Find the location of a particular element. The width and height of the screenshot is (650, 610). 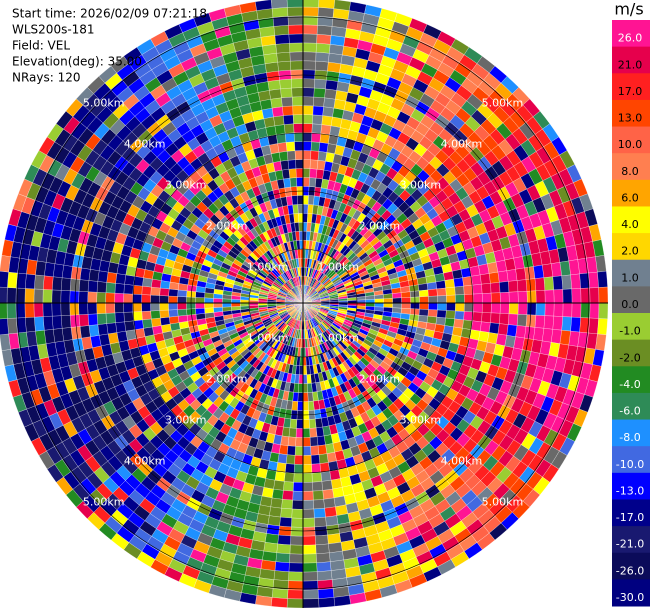

colorbar-label: 17.0 is located at coordinates (630, 91).